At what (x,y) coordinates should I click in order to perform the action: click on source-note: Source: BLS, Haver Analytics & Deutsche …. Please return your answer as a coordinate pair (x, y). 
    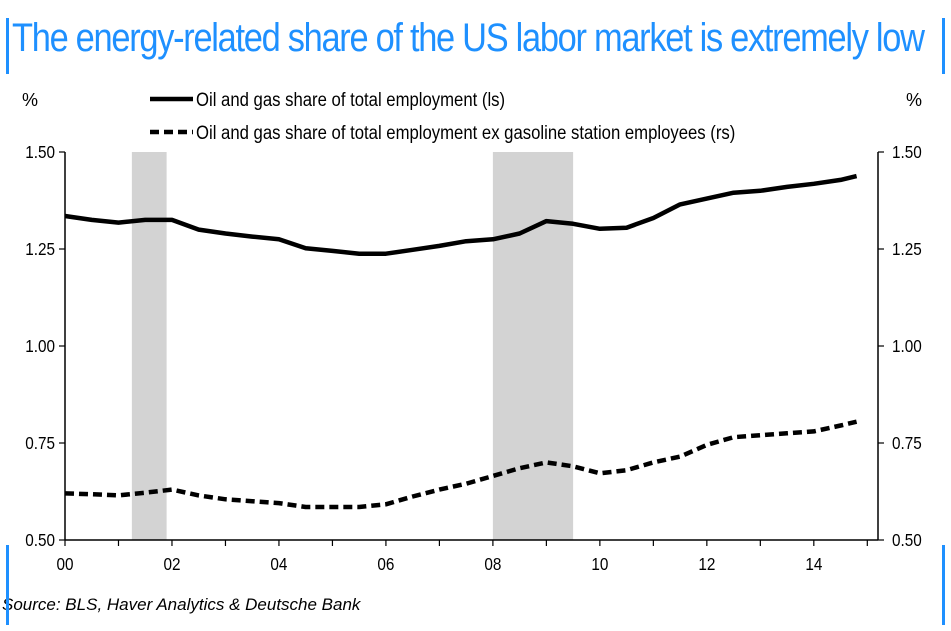
    Looking at the image, I should click on (181, 604).